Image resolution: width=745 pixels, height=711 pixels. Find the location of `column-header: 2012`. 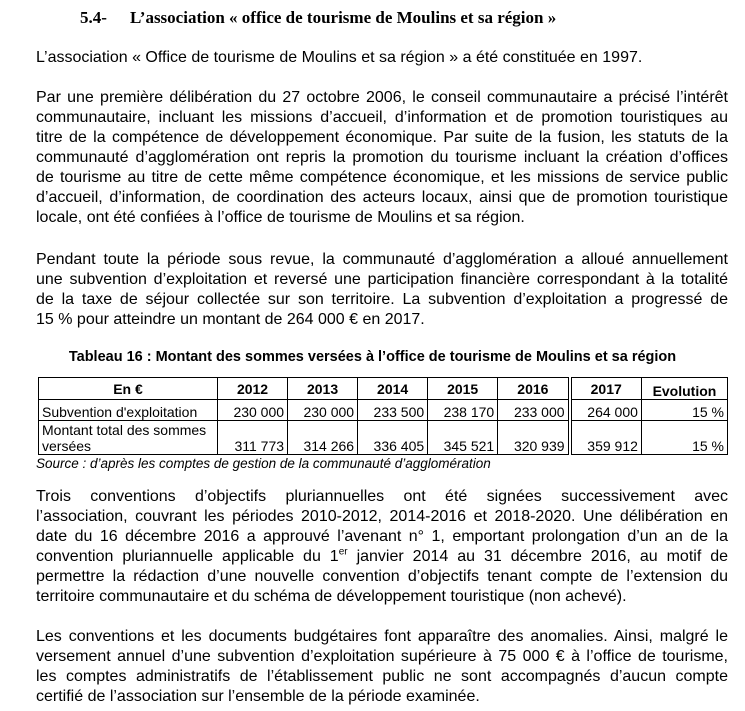

column-header: 2012 is located at coordinates (252, 388).